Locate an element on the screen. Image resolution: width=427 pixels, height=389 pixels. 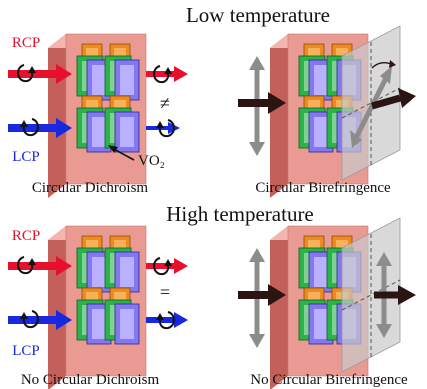
caption-circular-birefringence: Circular Birefringence is located at coordinates (323, 188).